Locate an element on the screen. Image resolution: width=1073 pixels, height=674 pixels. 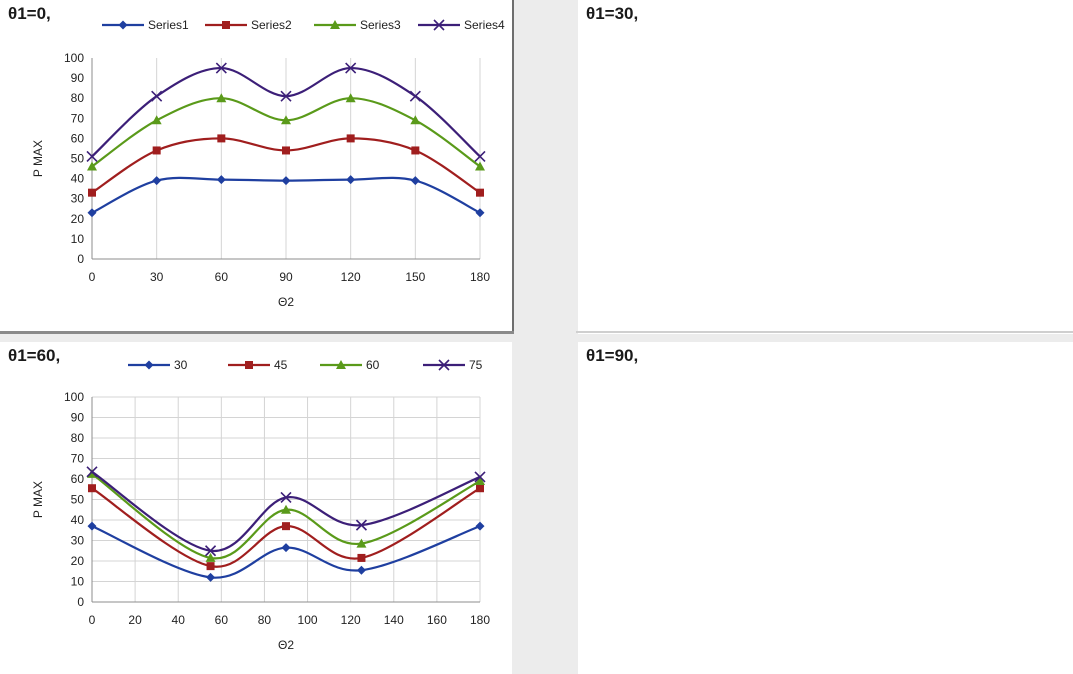
legend-label: 45 is located at coordinates (281, 365).